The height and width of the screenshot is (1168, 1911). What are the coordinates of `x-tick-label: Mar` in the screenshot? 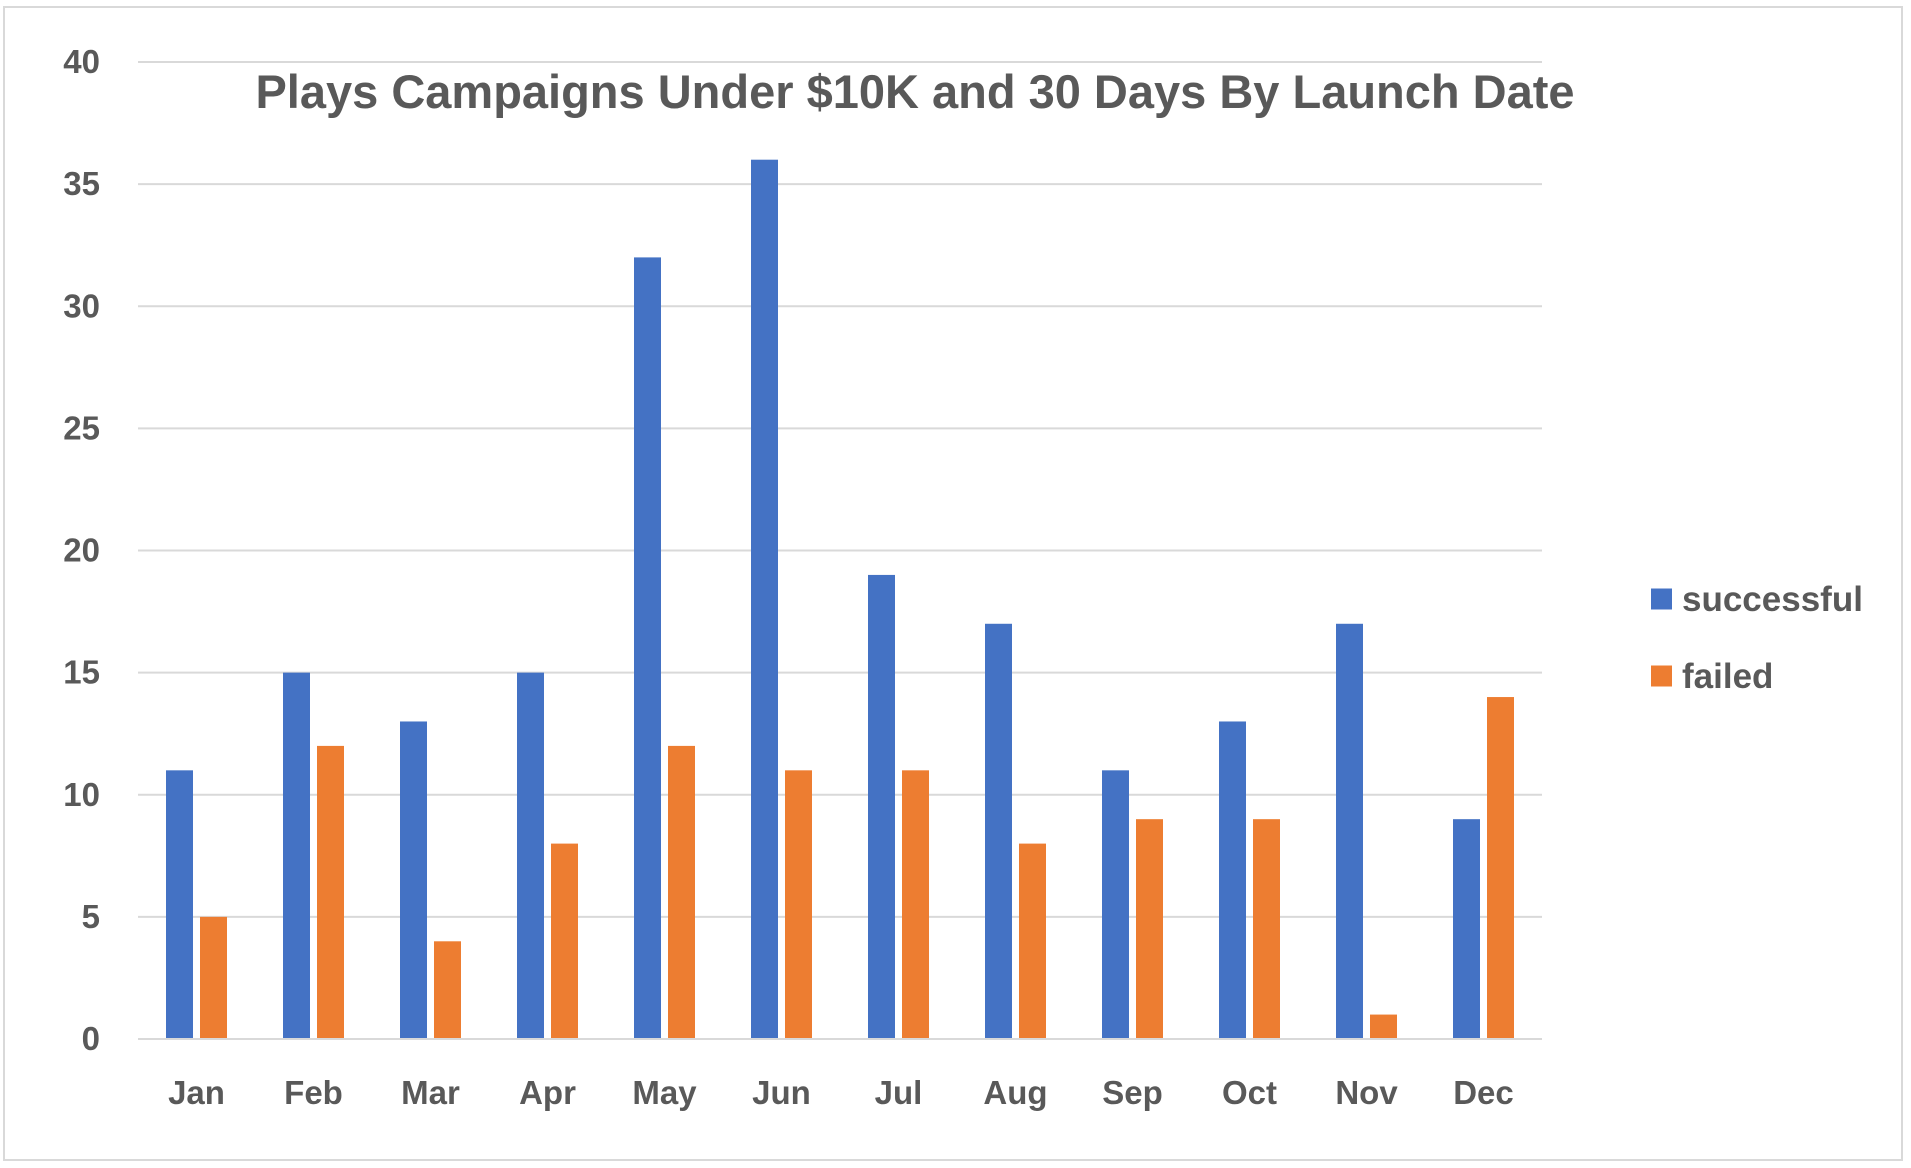 It's located at (430, 1092).